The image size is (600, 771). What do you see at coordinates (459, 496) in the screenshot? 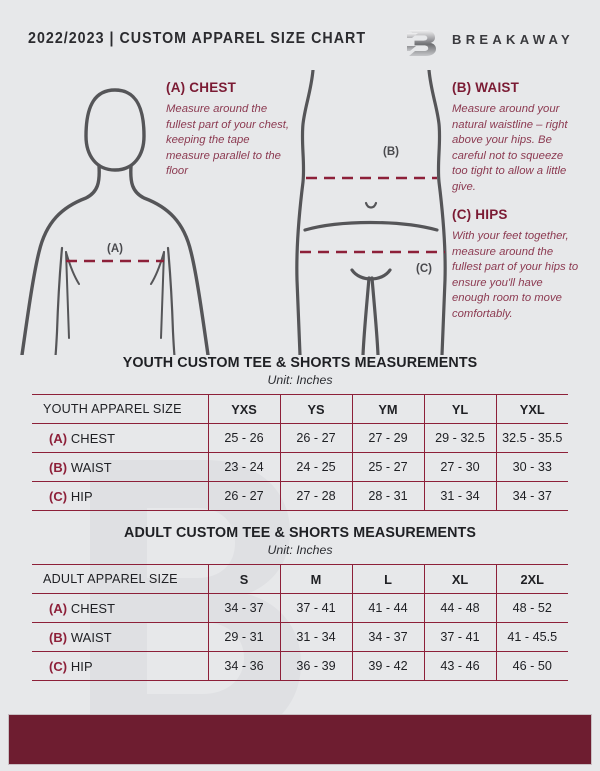
I see `youth-cell-hip-yl: 31 - 34` at bounding box center [459, 496].